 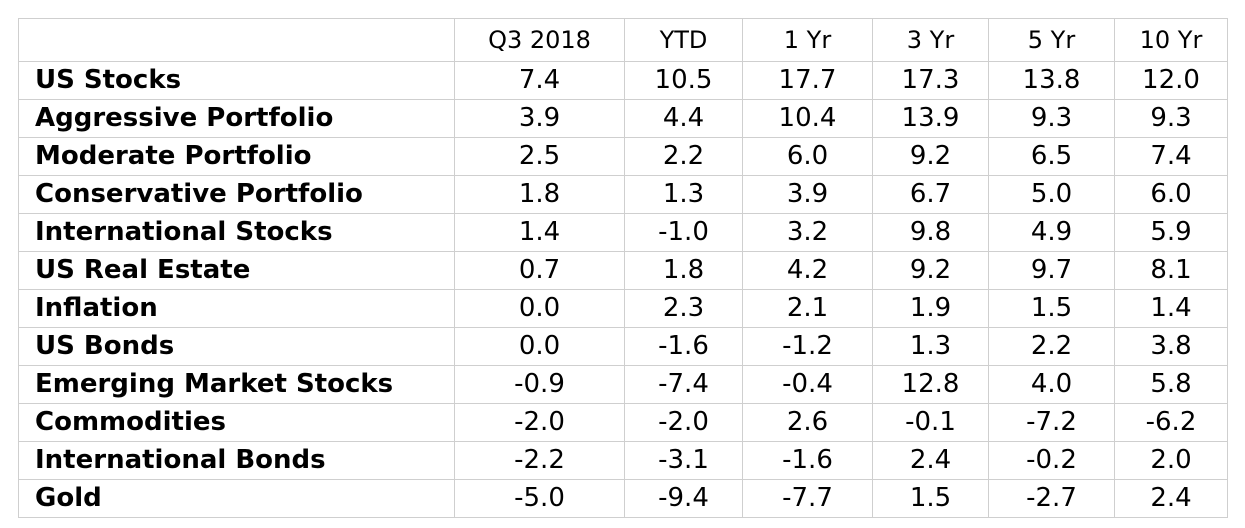 What do you see at coordinates (539, 118) in the screenshot?
I see `value-cell-q3-2018: 3.9` at bounding box center [539, 118].